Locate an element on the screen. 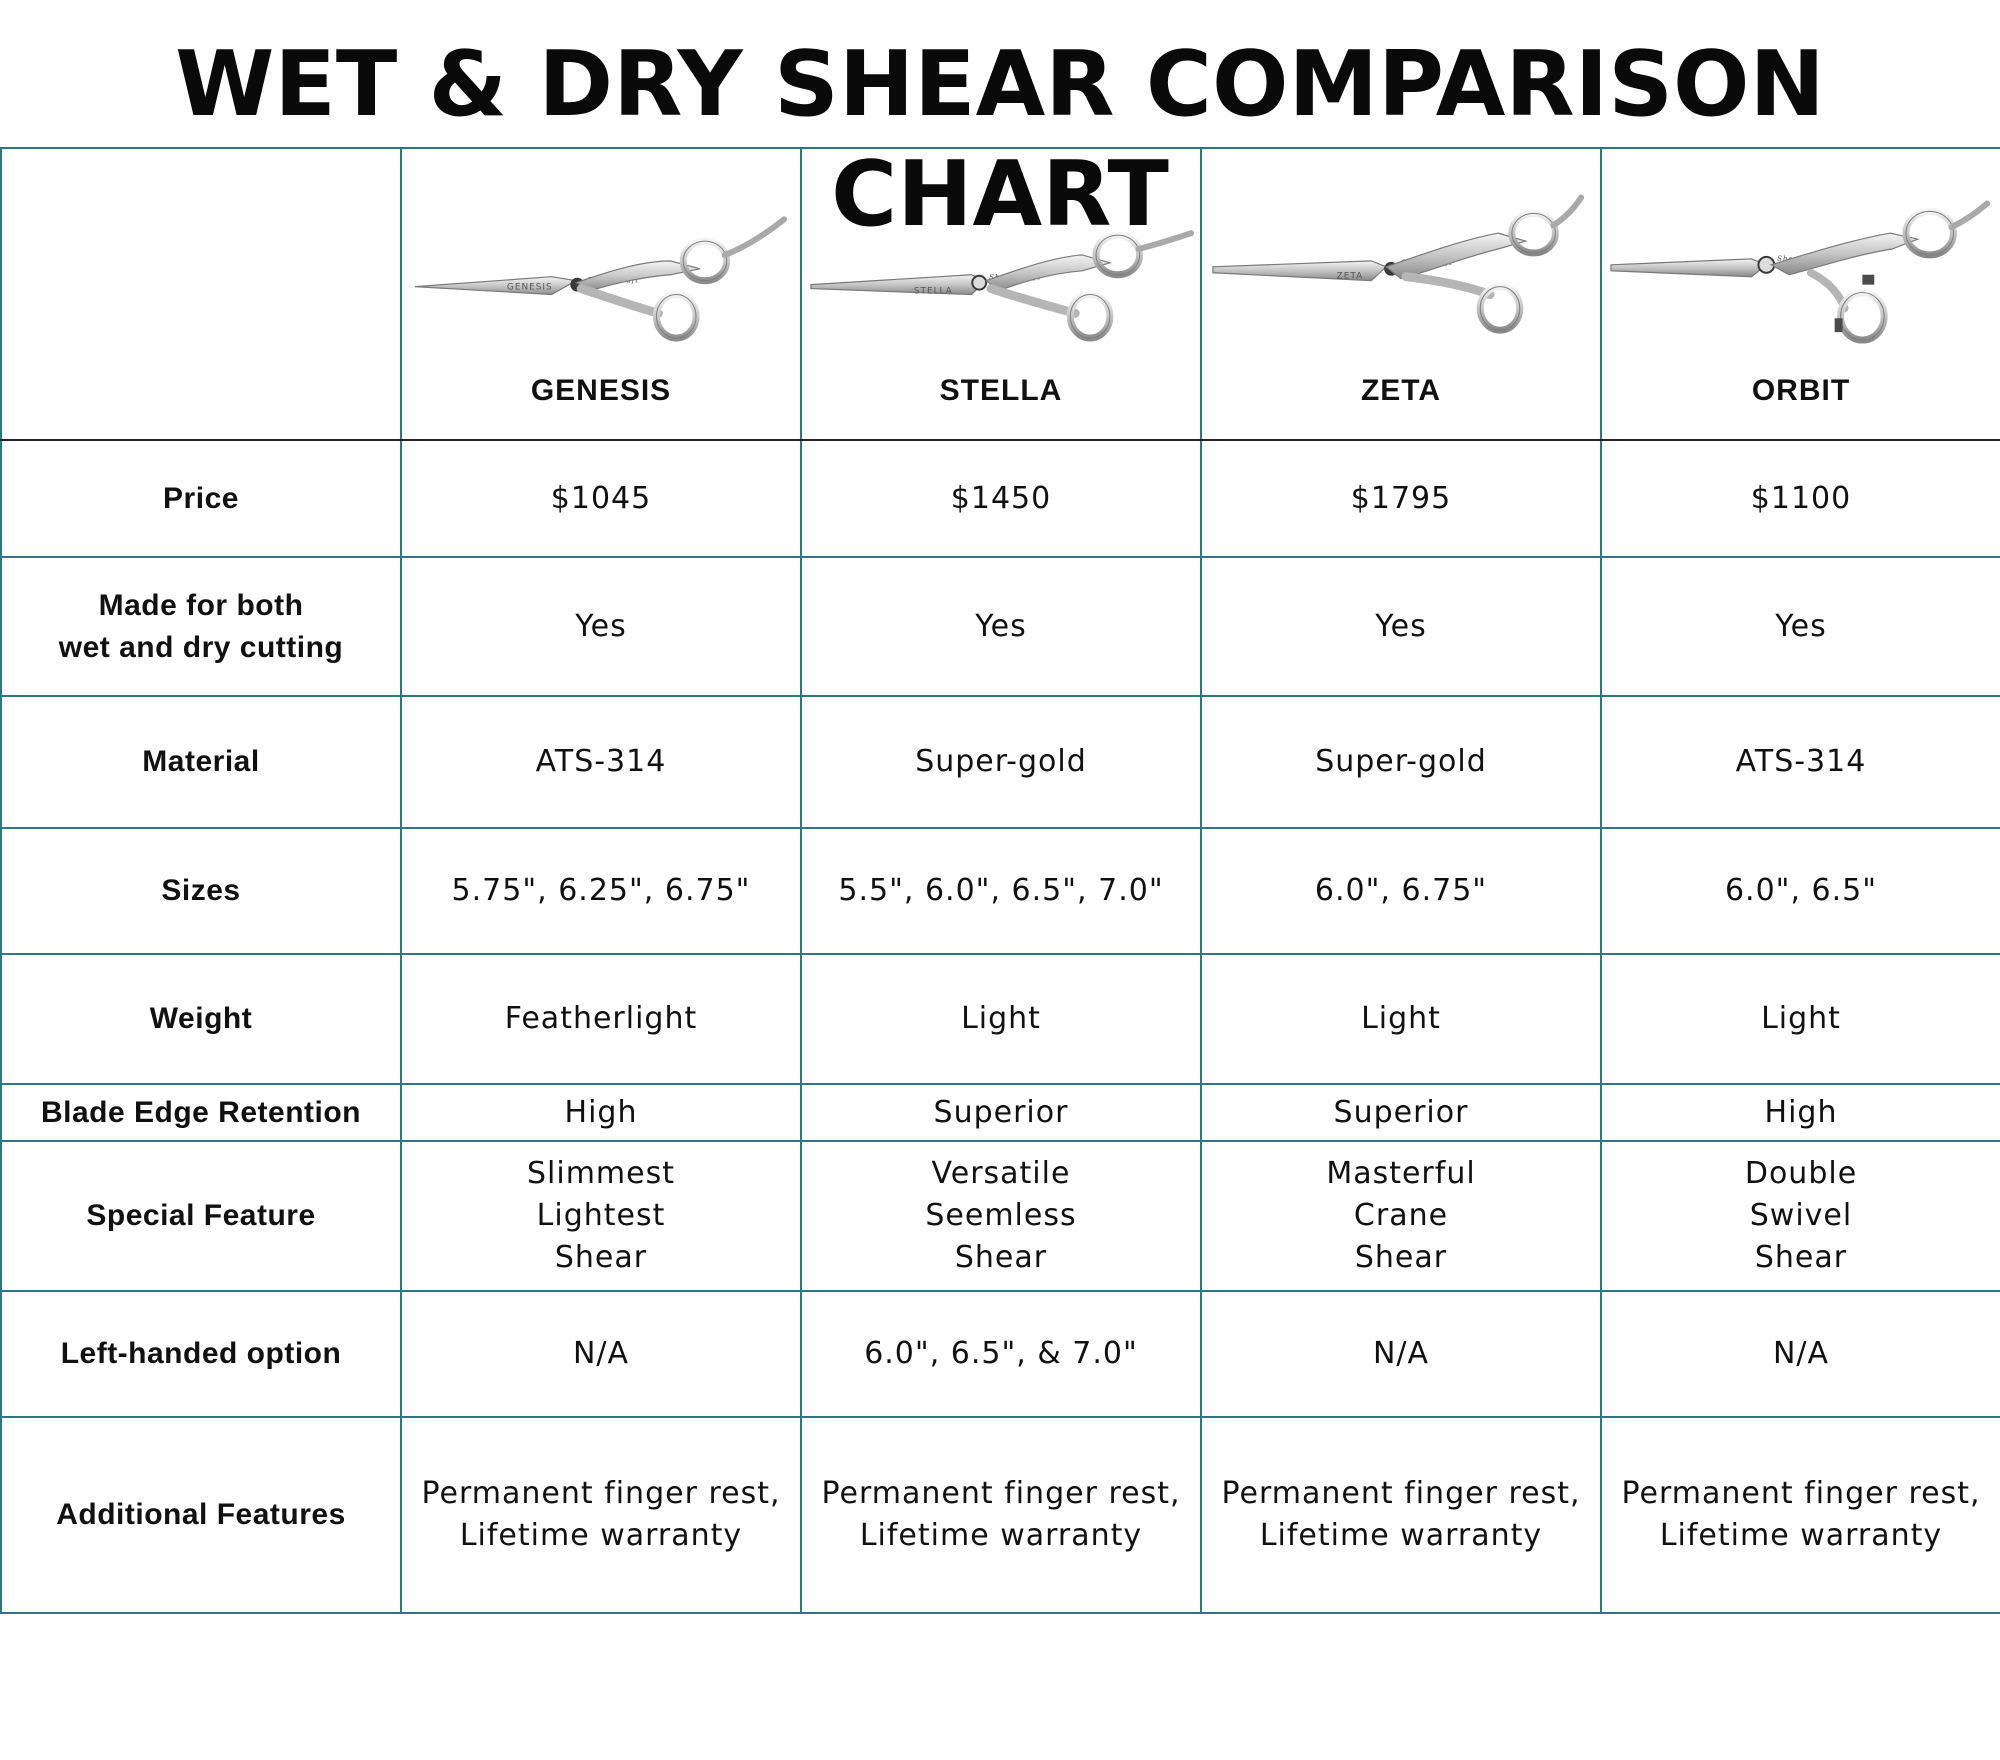  additional-features-genesis-line-2: Lifetime warranty is located at coordinates (601, 1535).